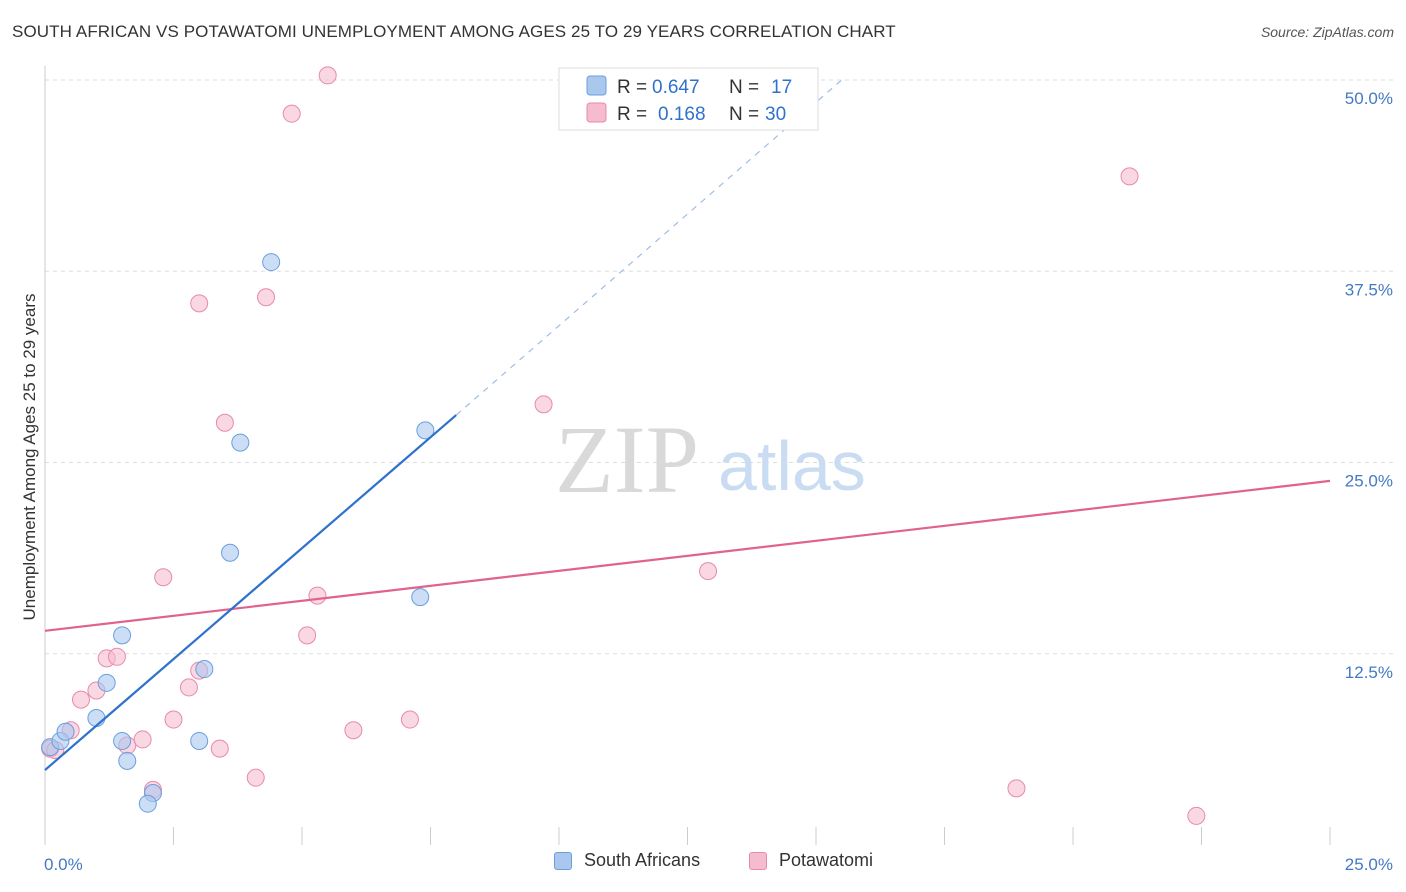 This screenshot has width=1406, height=892. What do you see at coordinates (758, 860) in the screenshot?
I see `legend-swatch-potawatomi` at bounding box center [758, 860].